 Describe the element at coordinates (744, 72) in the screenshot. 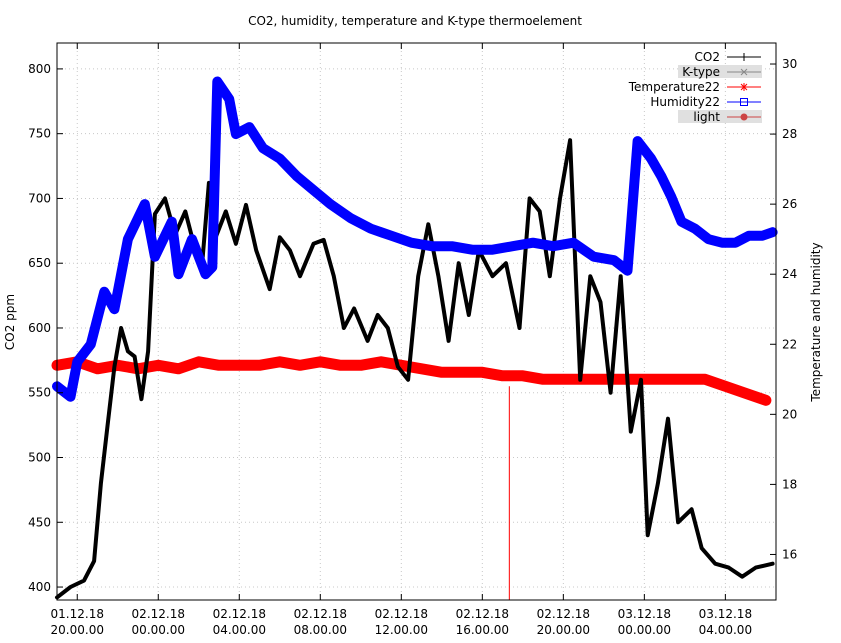

I see `legend-cross-marker` at that location.